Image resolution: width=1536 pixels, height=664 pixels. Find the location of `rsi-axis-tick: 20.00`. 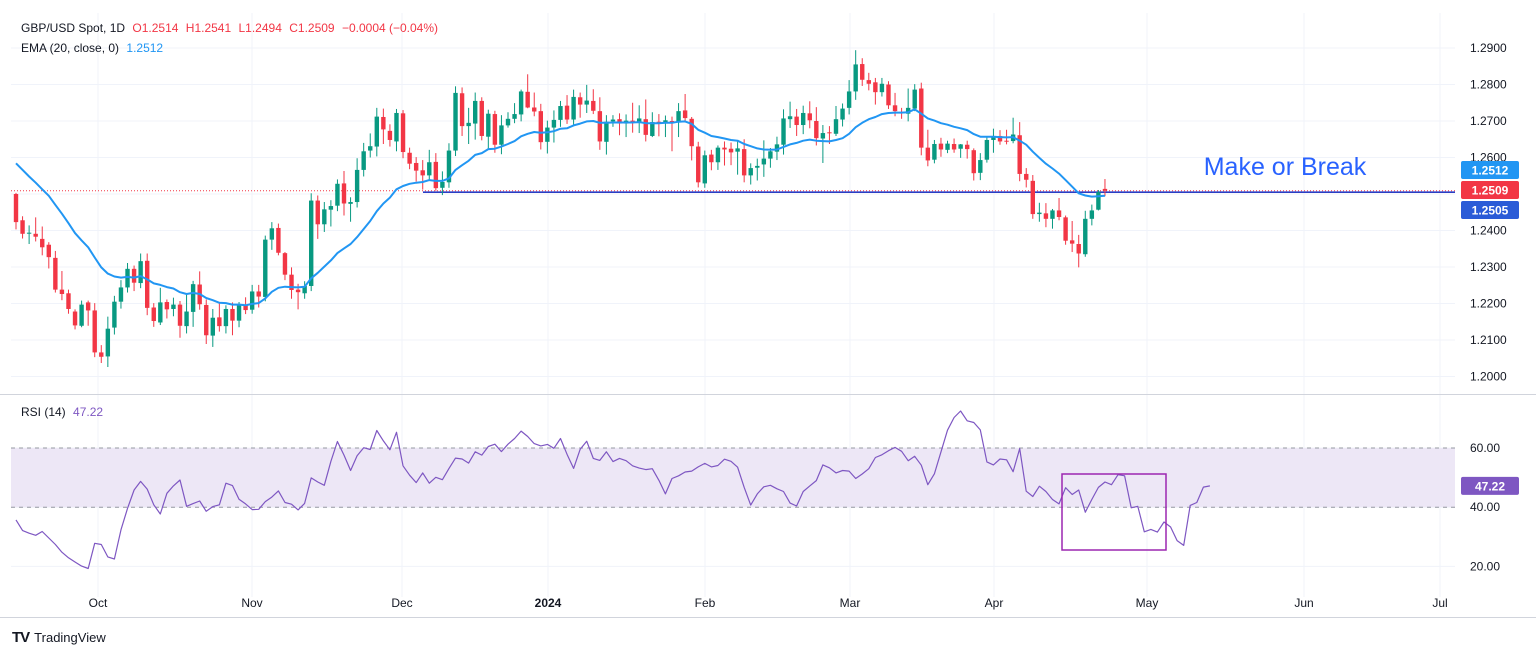

rsi-axis-tick: 20.00 is located at coordinates (1485, 566).